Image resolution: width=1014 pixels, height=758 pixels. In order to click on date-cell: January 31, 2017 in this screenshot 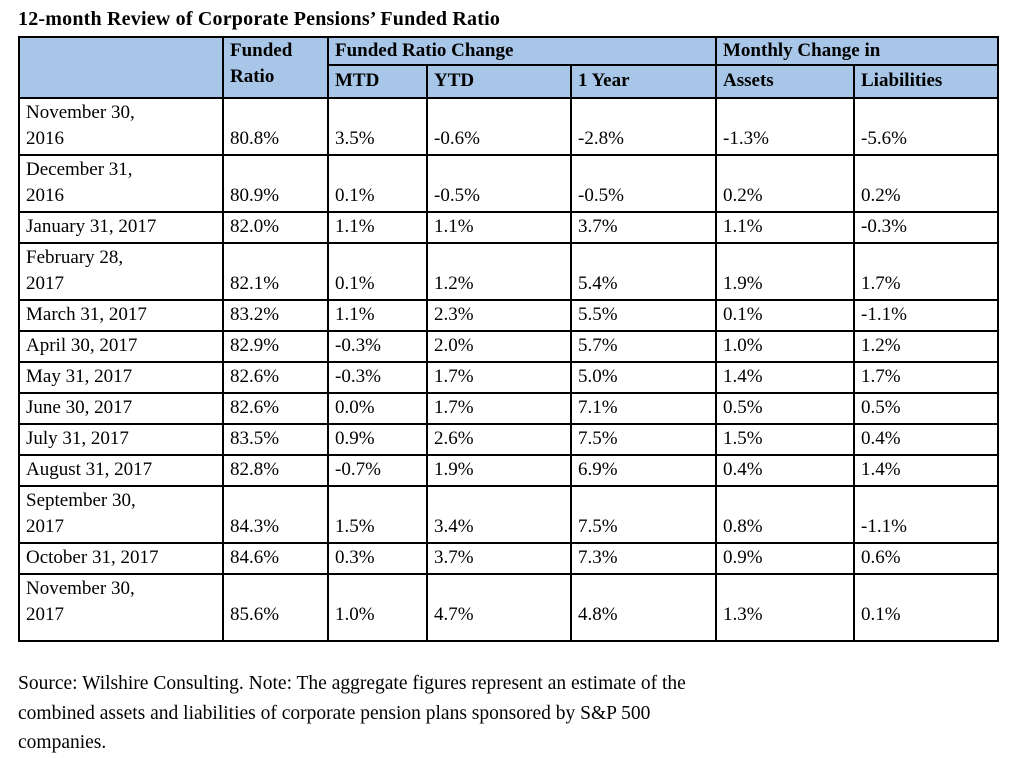, I will do `click(121, 227)`.